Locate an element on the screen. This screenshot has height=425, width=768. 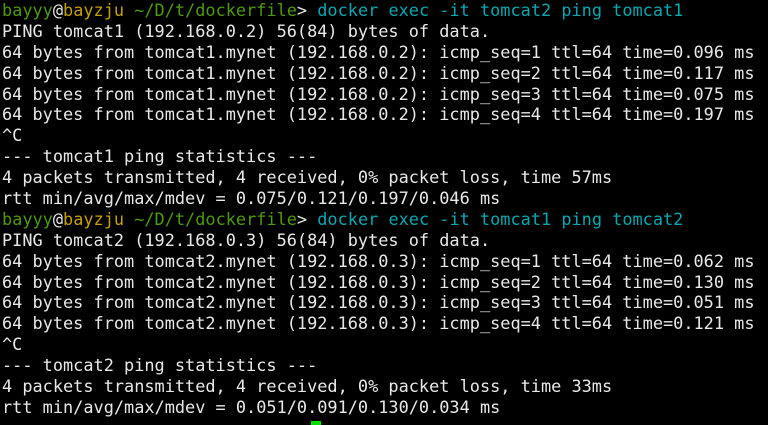
output-line: --- tomcat1 ping statistics --- is located at coordinates (160, 156).